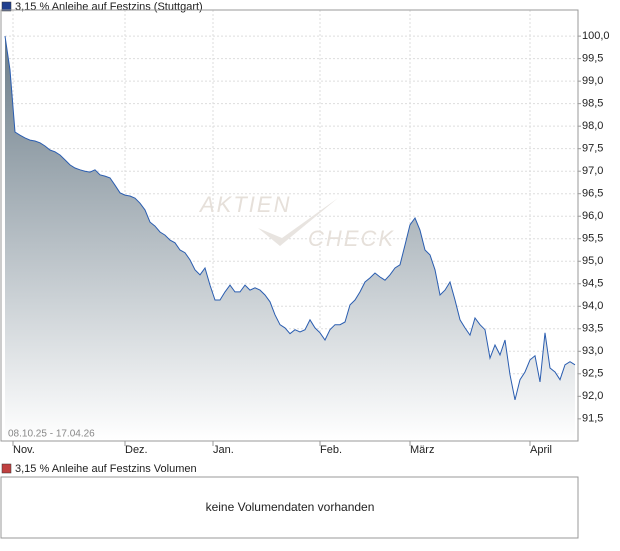 The width and height of the screenshot is (620, 551). What do you see at coordinates (592, 171) in the screenshot?
I see `y-tick-label: 97,0` at bounding box center [592, 171].